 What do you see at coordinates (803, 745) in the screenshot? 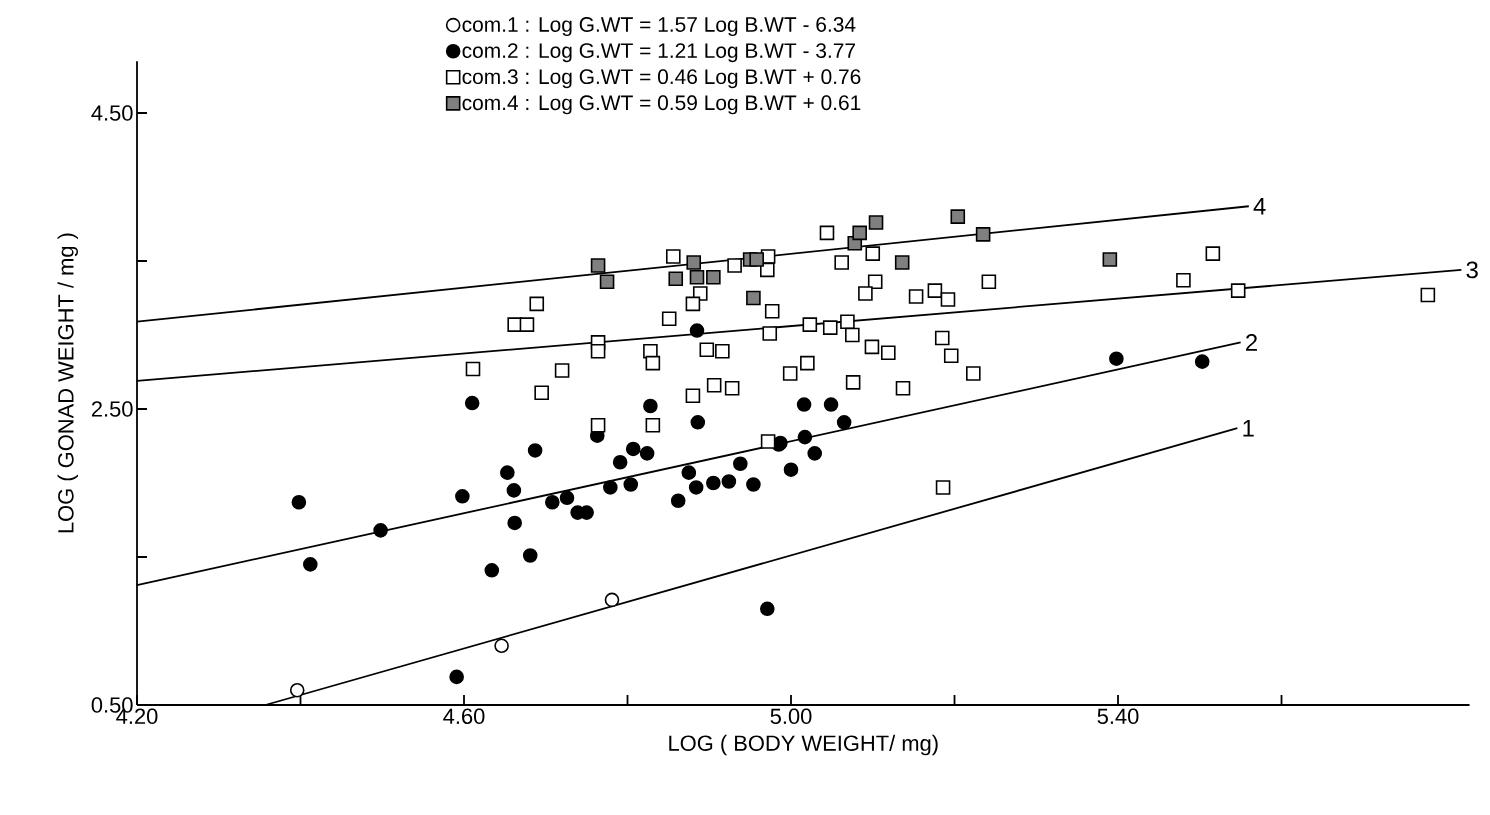
I see `x-axis-title: LOG ( BODY WEIGHT/ mg)` at bounding box center [803, 745].